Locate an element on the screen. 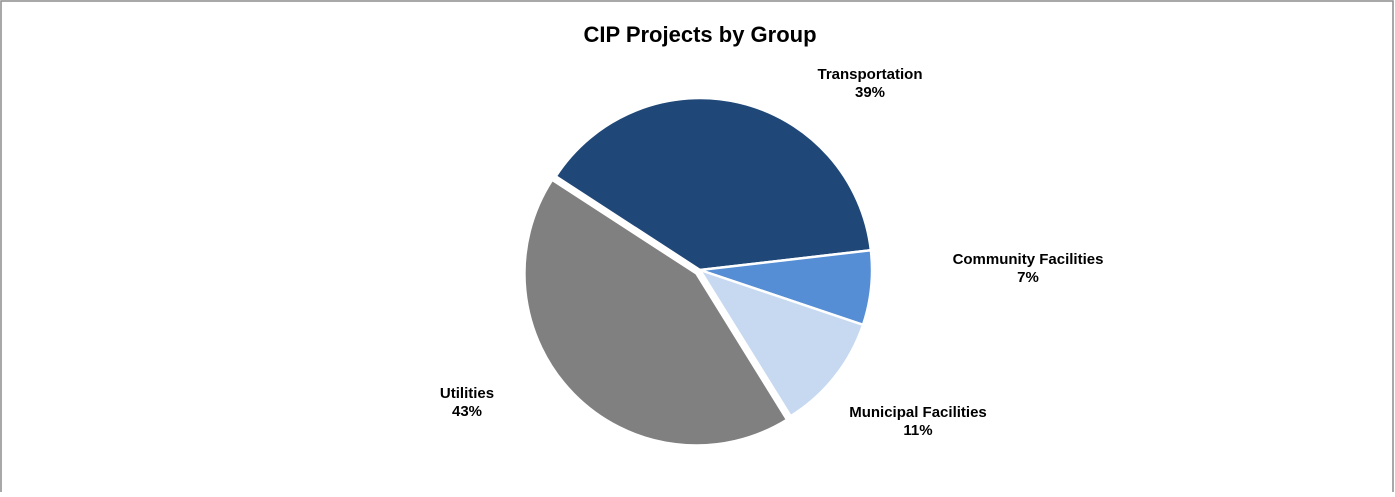  chart-title: CIP Projects by Group is located at coordinates (699, 34).